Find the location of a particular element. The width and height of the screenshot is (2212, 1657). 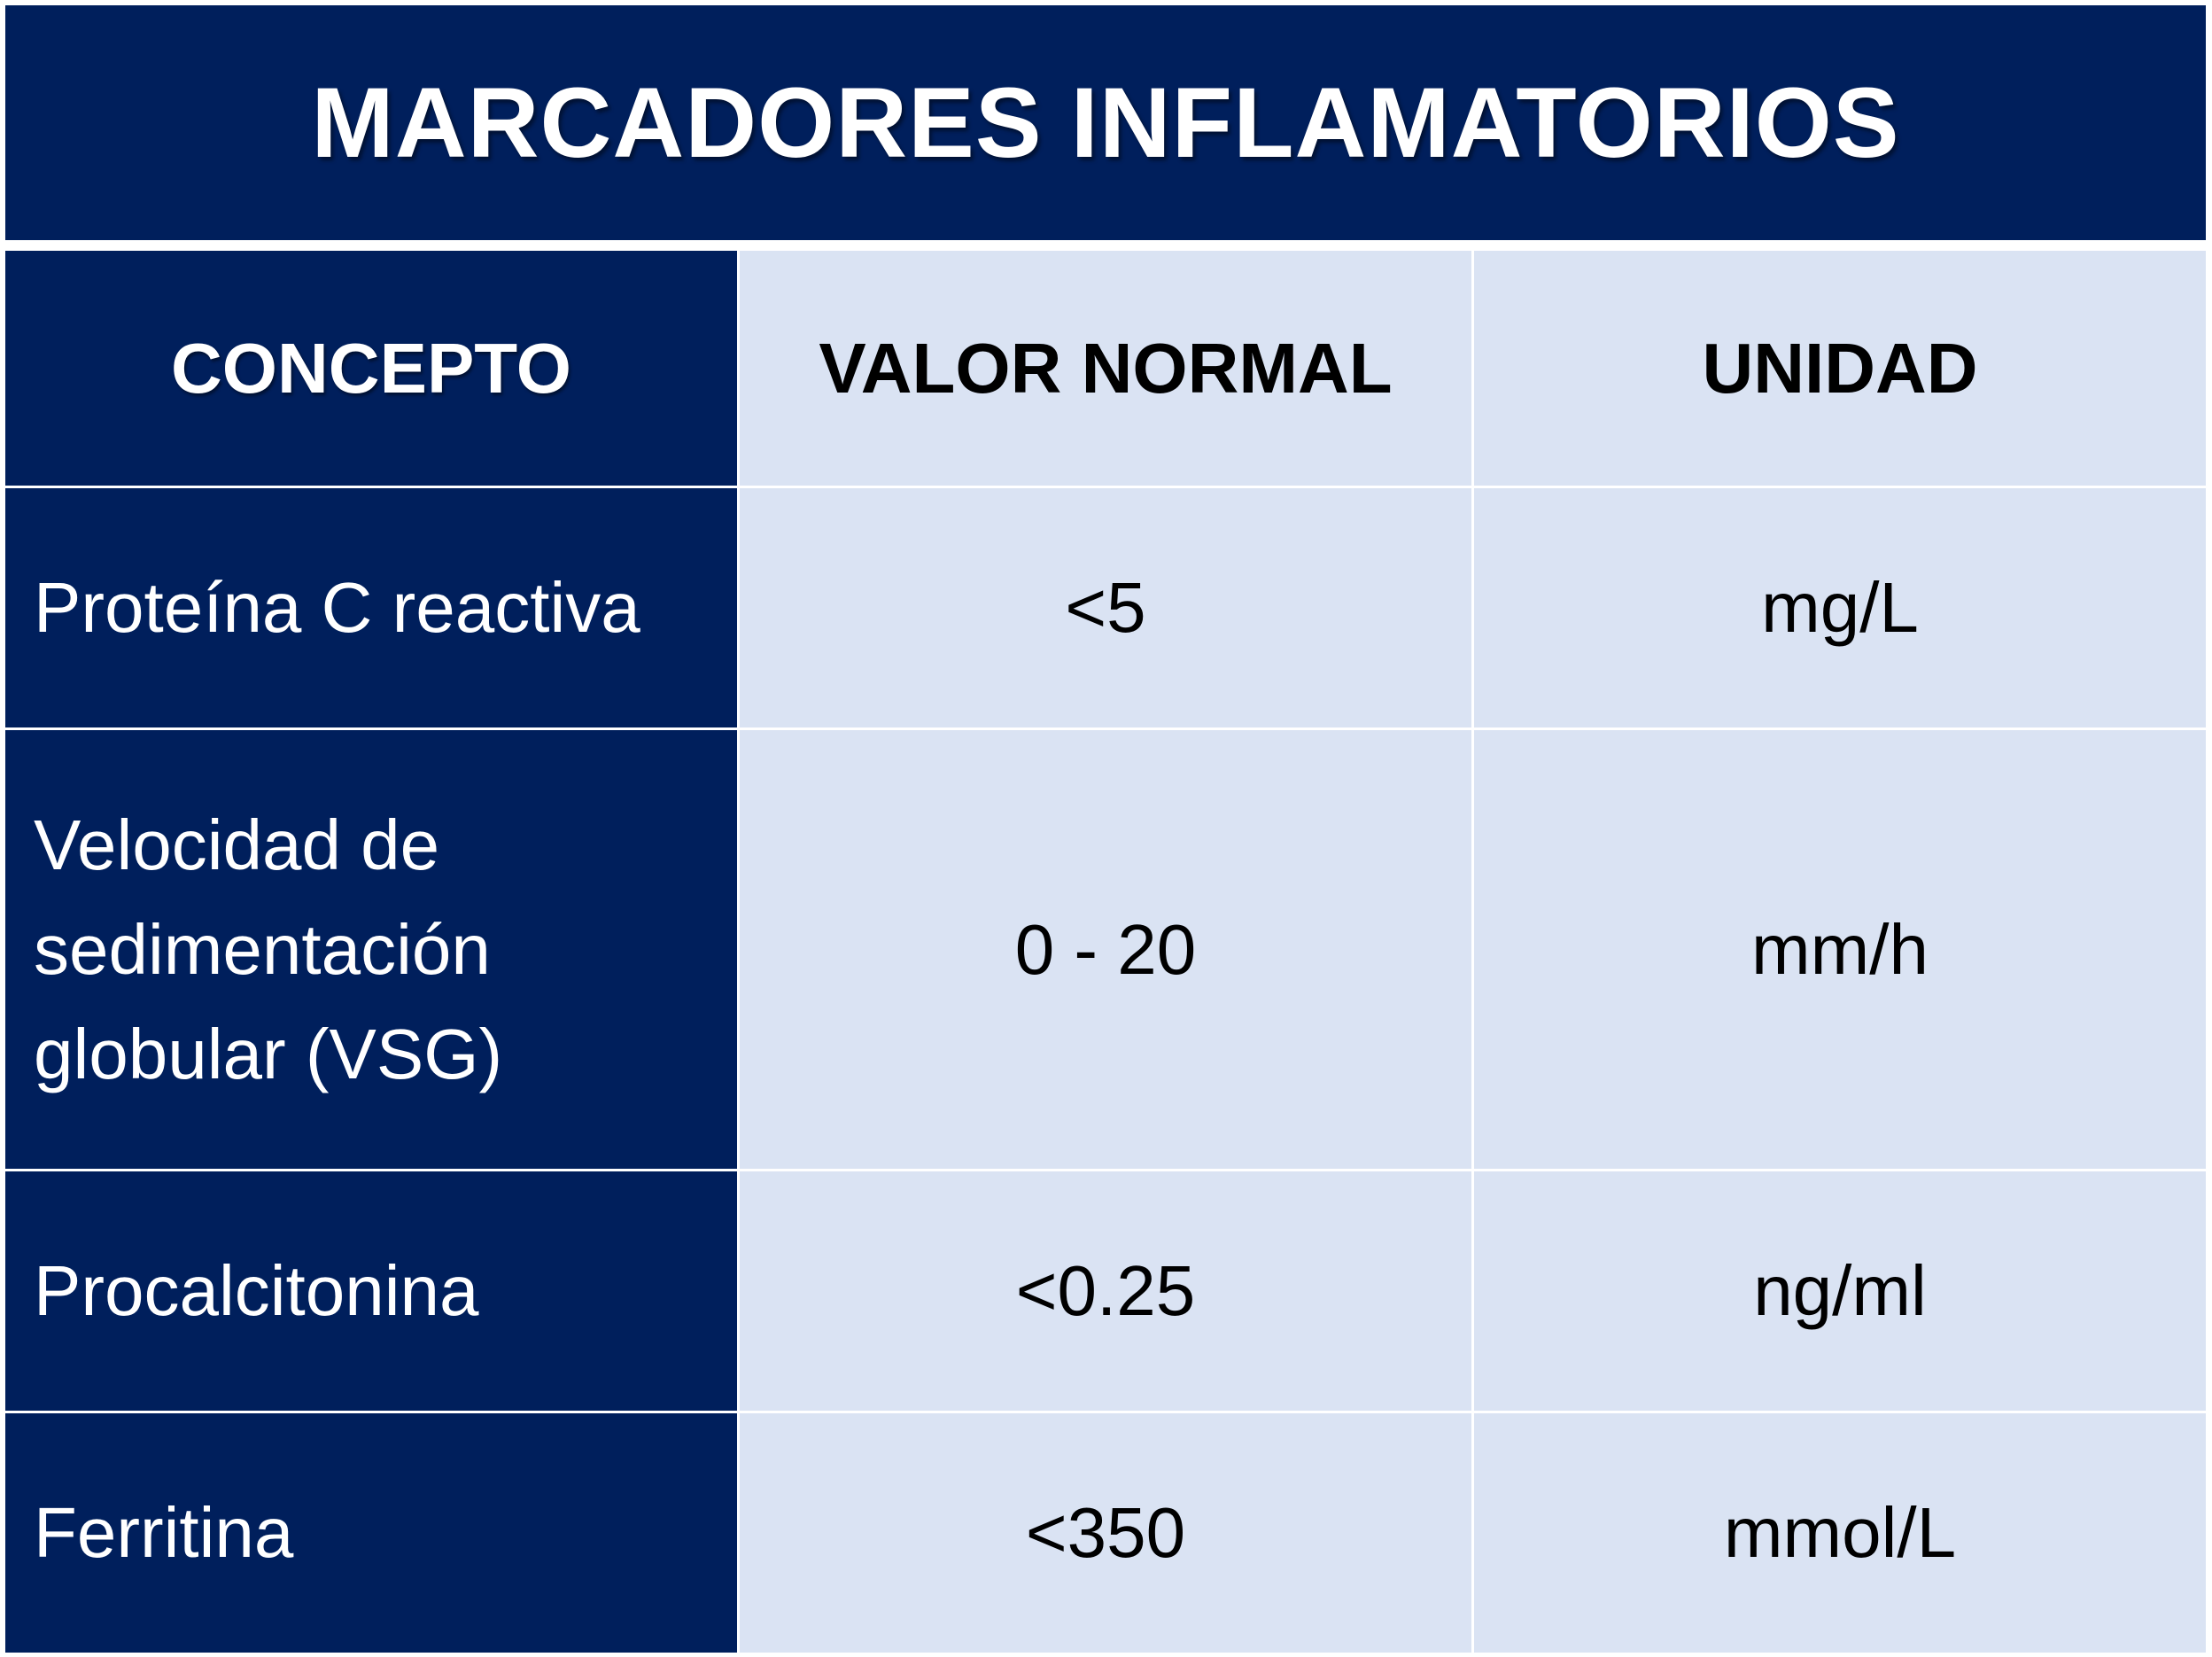

row-unidad: mg/L is located at coordinates (1840, 608).